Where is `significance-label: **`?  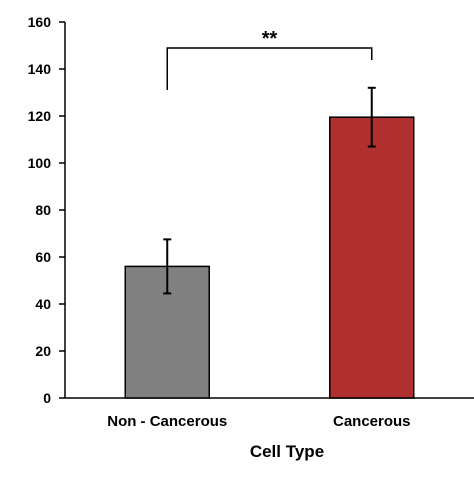 significance-label: ** is located at coordinates (270, 39).